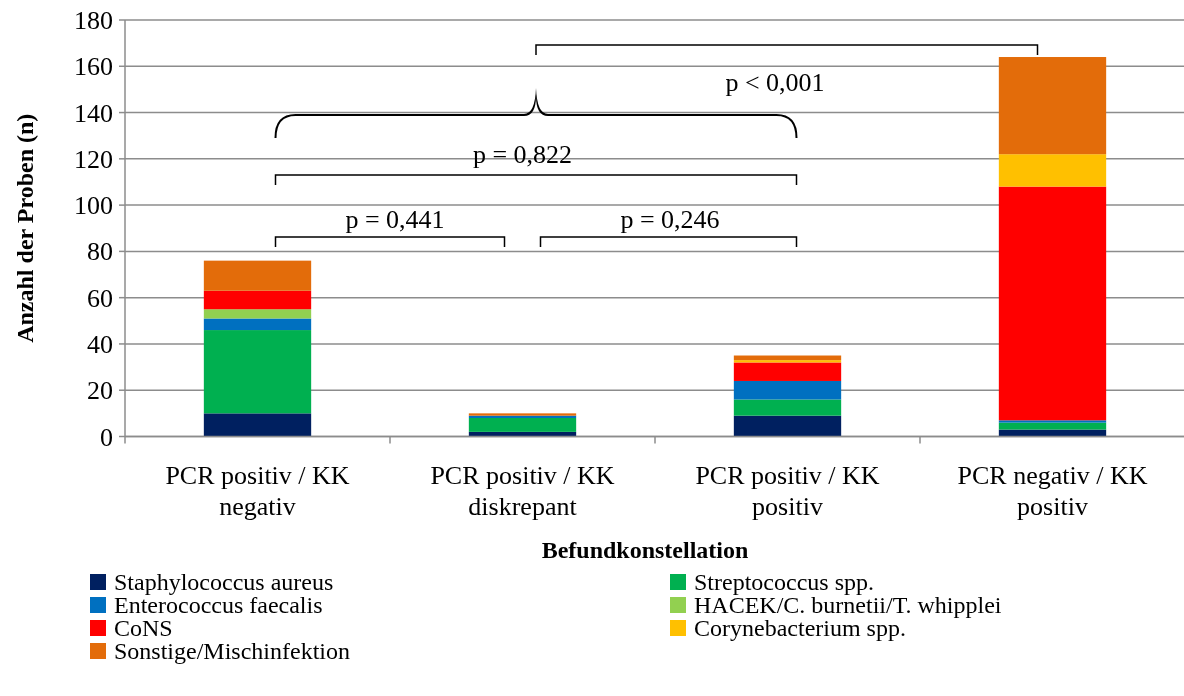  Describe the element at coordinates (1052, 491) in the screenshot. I see `x-tick-label: PCR negativ / KK positiv` at that location.